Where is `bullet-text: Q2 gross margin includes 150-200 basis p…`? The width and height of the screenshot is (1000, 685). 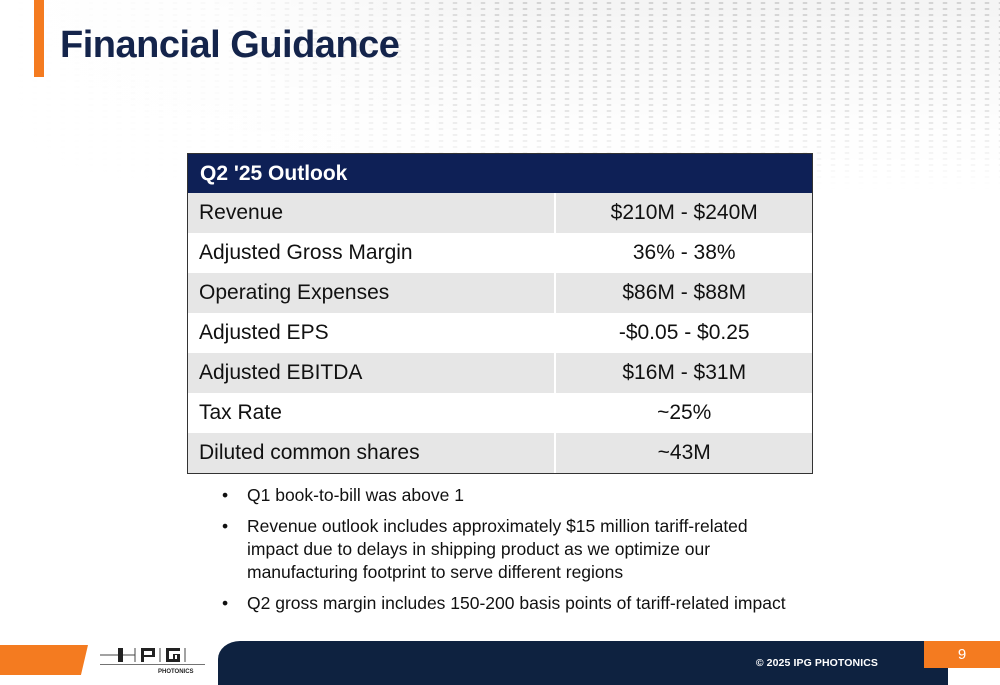
bullet-text: Q2 gross margin includes 150-200 basis p… is located at coordinates (516, 603).